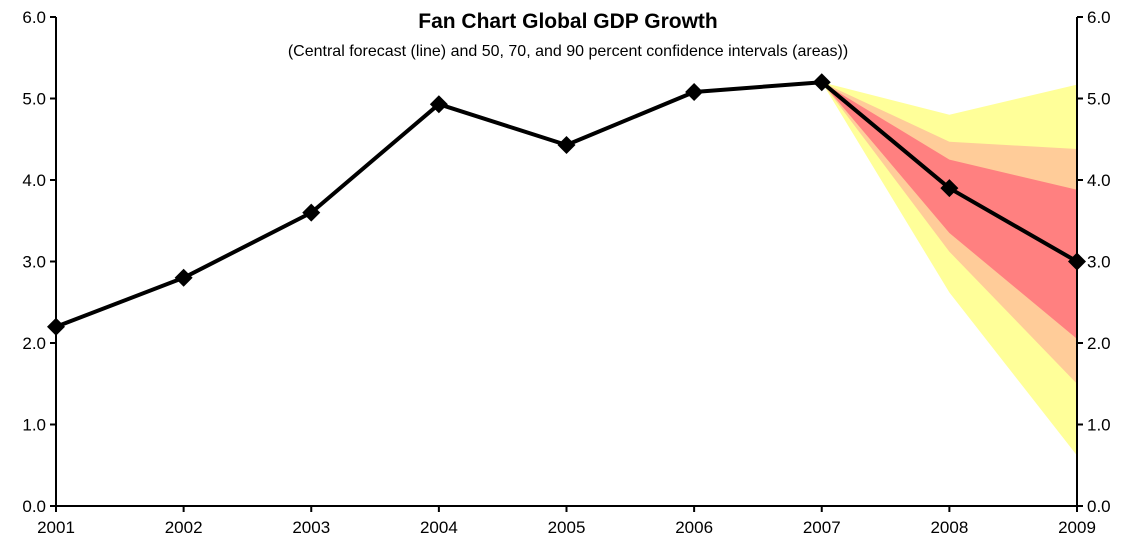 The image size is (1131, 552). What do you see at coordinates (1099, 425) in the screenshot?
I see `right-y-tick-label: 1.0` at bounding box center [1099, 425].